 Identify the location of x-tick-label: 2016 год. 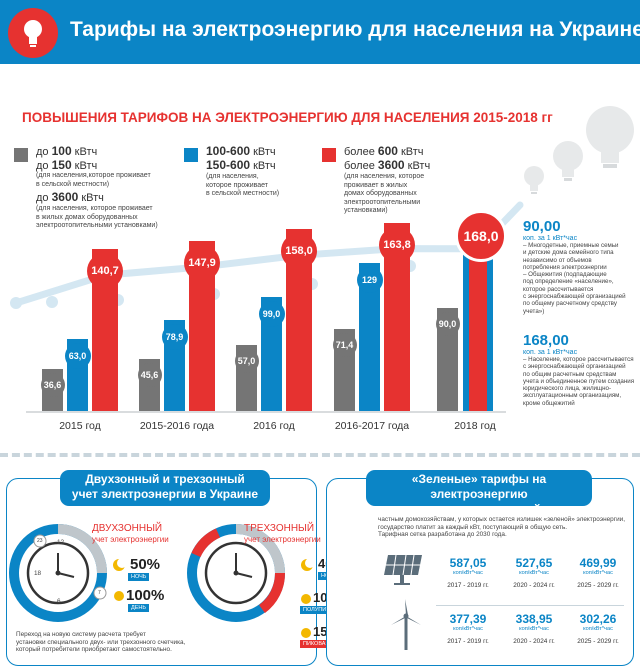
(274, 426).